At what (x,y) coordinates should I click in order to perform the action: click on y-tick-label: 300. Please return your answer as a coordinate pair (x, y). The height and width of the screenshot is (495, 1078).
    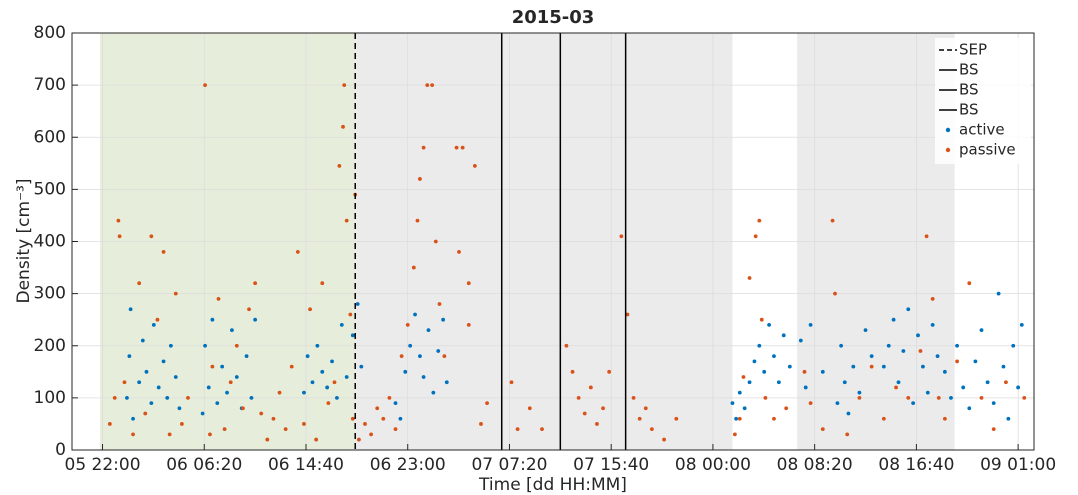
    Looking at the image, I should click on (50, 294).